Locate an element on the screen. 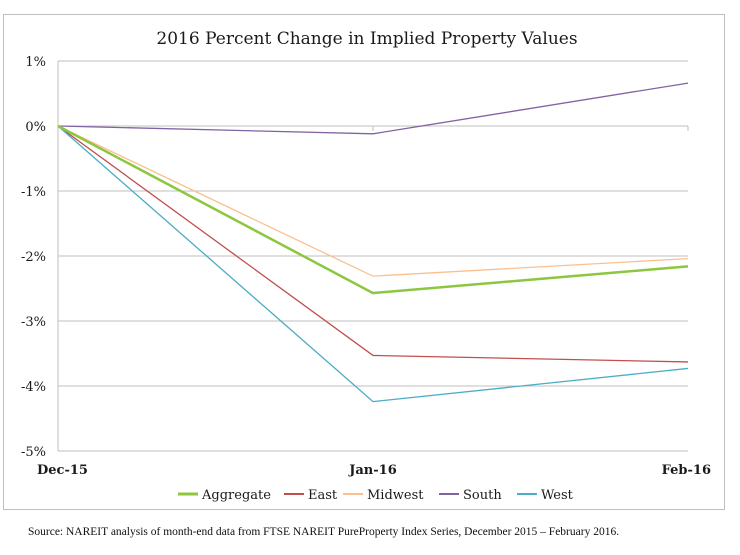  legend-item-south: South is located at coordinates (470, 495).